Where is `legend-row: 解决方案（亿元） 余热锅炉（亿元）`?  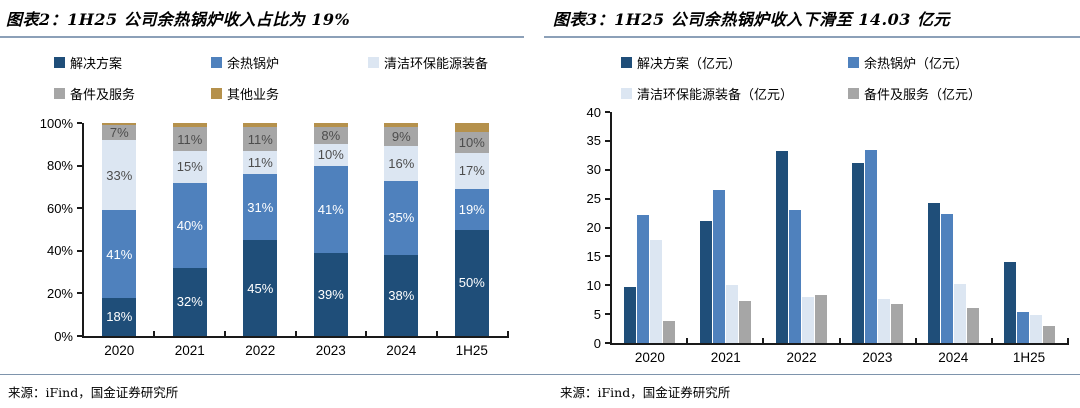 legend-row: 解决方案（亿元） 余热锅炉（亿元） is located at coordinates (801, 63).